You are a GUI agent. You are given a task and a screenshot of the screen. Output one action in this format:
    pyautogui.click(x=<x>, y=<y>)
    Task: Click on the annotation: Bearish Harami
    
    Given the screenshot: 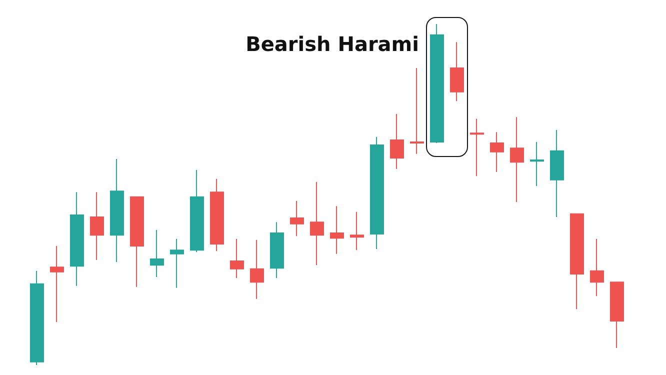 What is the action you would take?
    pyautogui.click(x=333, y=44)
    